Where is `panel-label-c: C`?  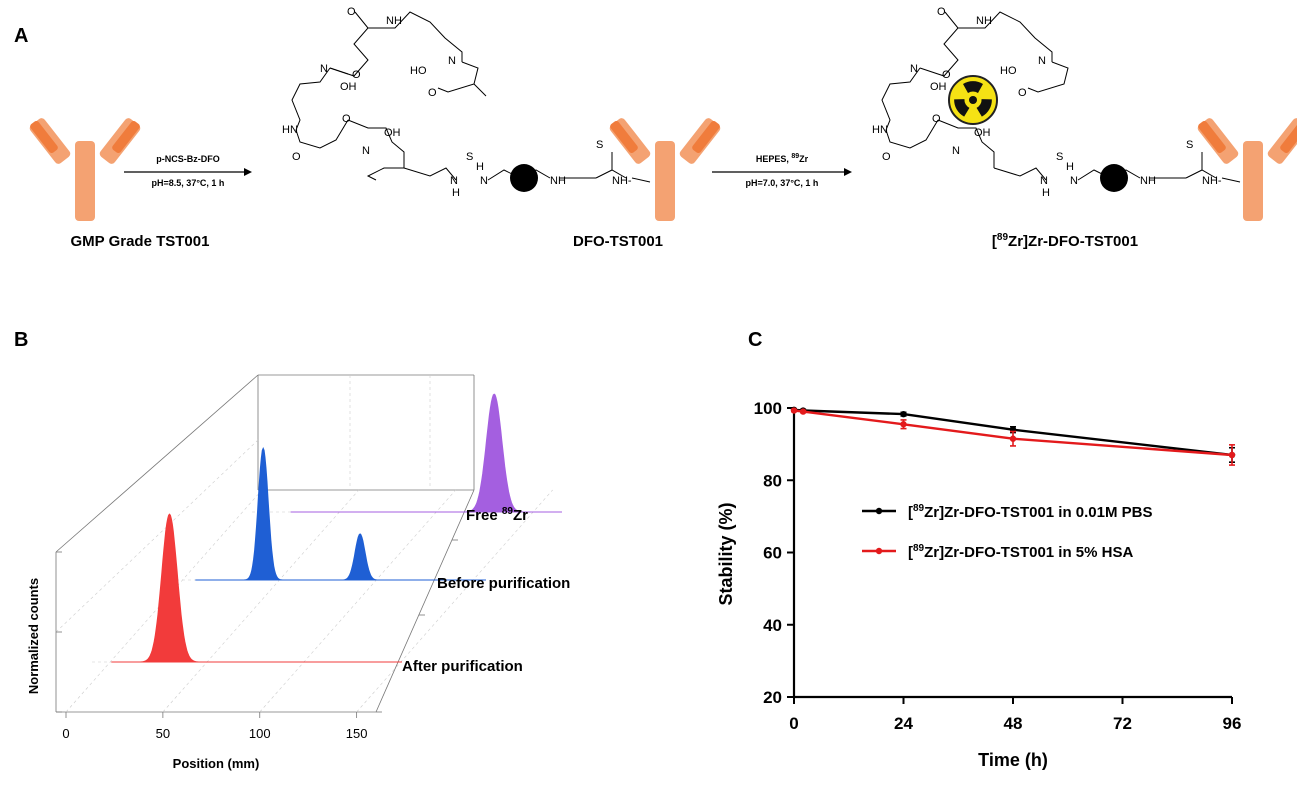
panel-label-c: C is located at coordinates (755, 340).